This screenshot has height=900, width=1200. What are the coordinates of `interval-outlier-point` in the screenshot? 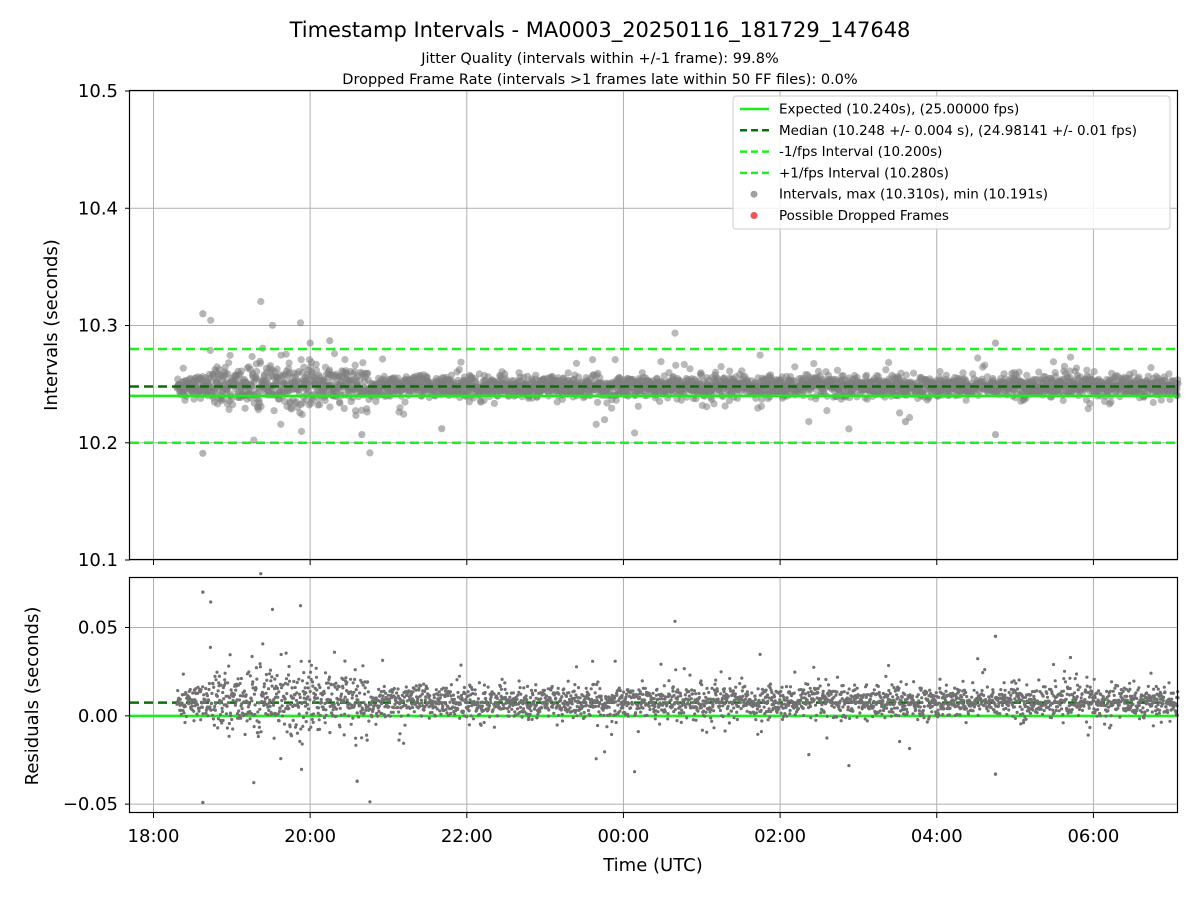 It's located at (995, 343).